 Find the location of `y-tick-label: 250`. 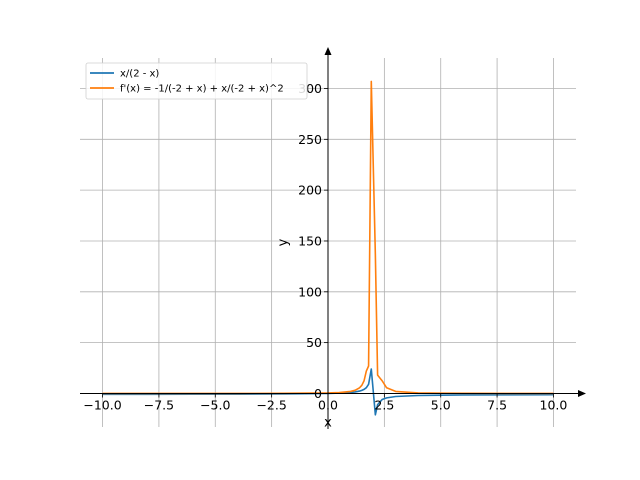

y-tick-label: 250 is located at coordinates (310, 139).